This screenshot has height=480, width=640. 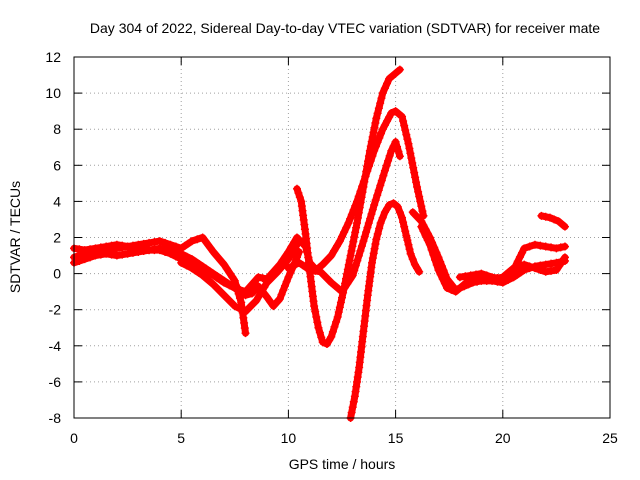 I want to click on y-tick-label: 10, so click(x=53, y=93).